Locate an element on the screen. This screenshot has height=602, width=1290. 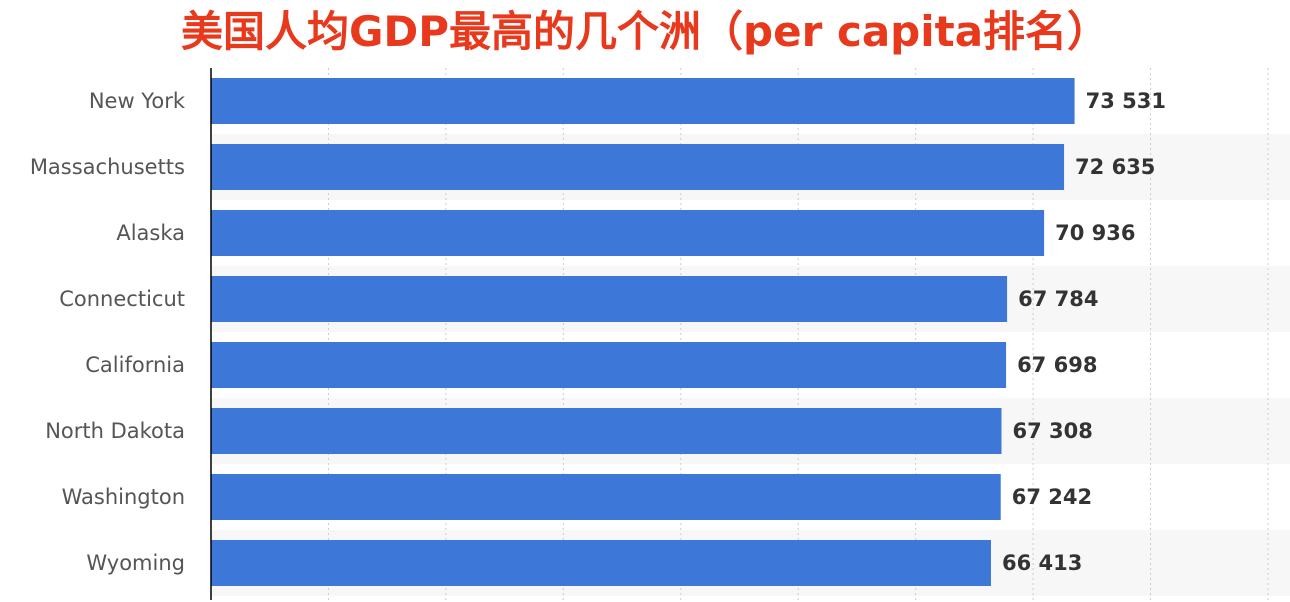
value-label: 67 784 is located at coordinates (1058, 299).